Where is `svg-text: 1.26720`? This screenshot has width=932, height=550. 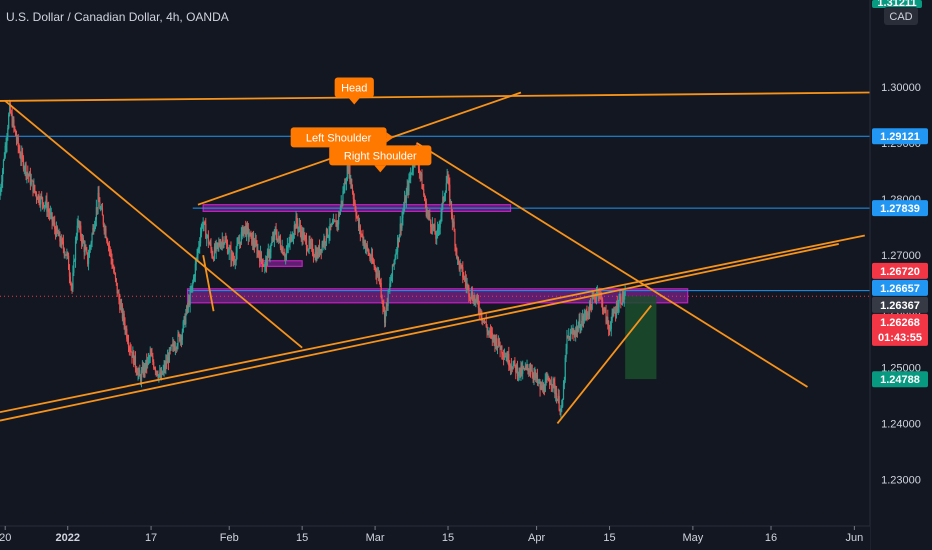 svg-text: 1.26720 is located at coordinates (900, 272).